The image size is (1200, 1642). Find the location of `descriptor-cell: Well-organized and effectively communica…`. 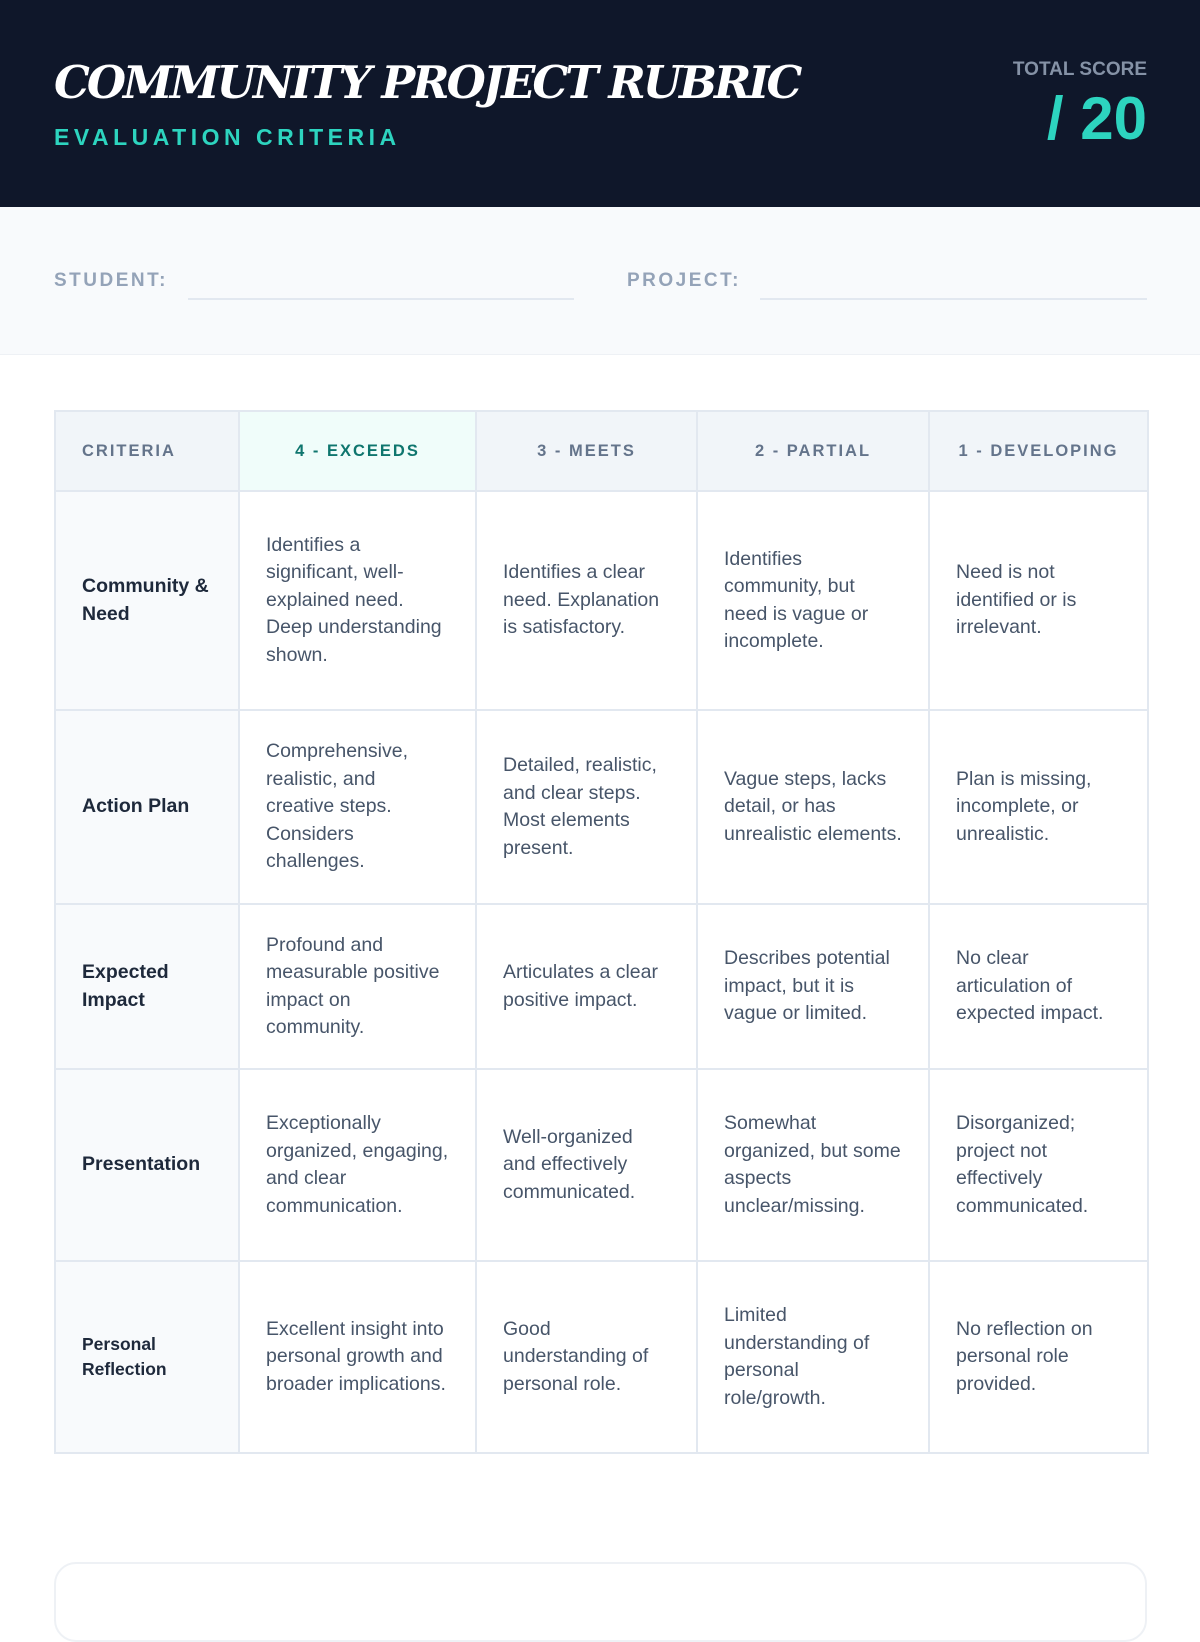

descriptor-cell: Well-organized and effectively communica… is located at coordinates (586, 1165).